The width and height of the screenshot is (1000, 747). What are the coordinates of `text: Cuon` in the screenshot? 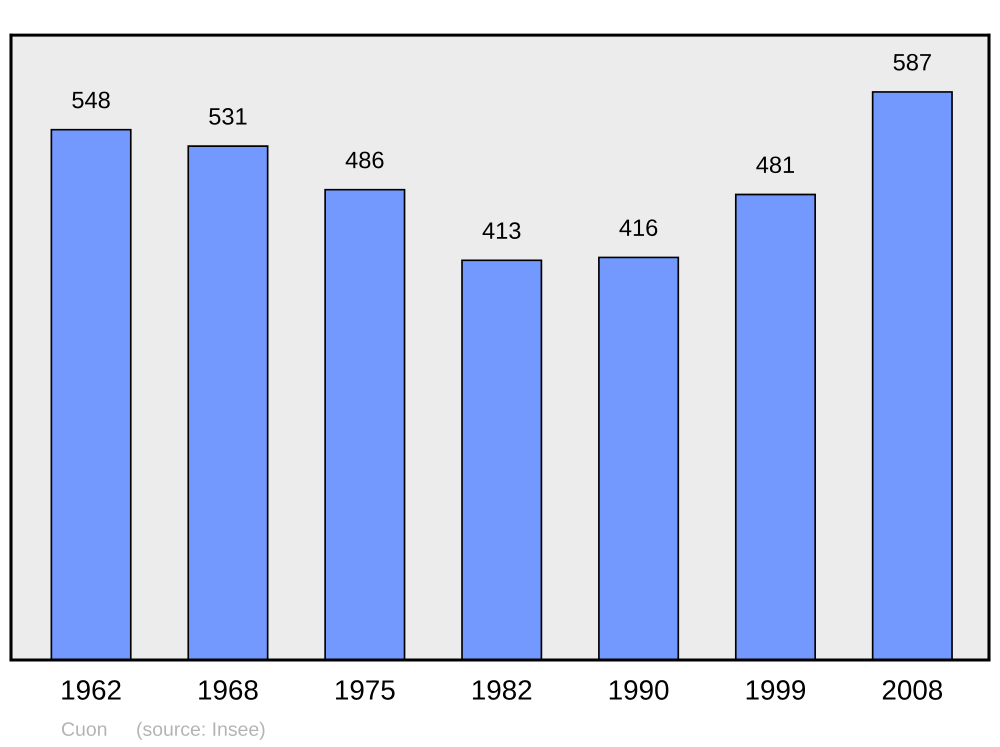 It's located at (84, 729).